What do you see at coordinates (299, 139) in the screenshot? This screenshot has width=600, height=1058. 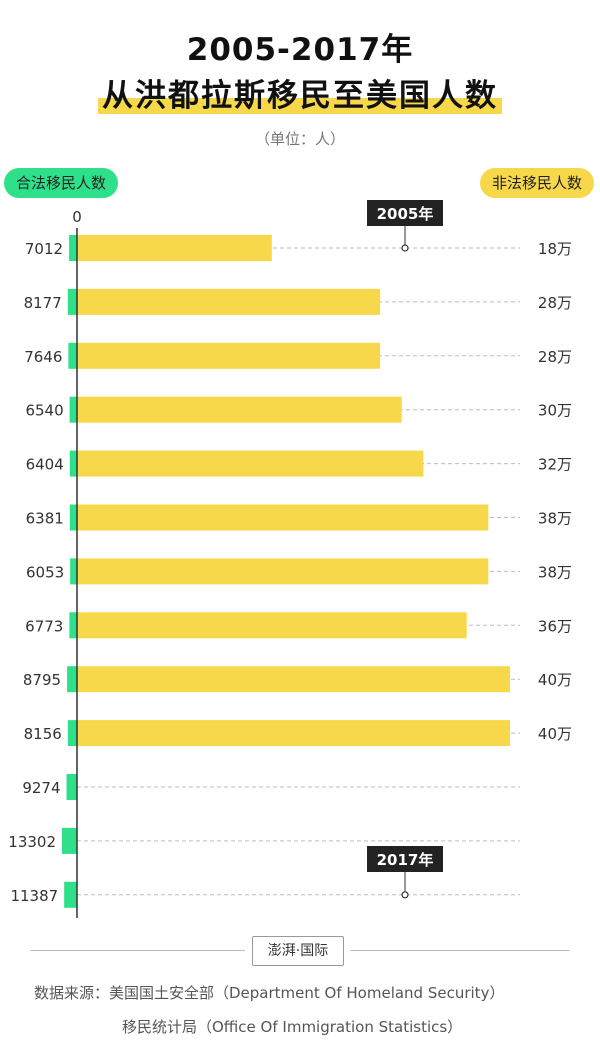 I see `unit-label: （单位：人）` at bounding box center [299, 139].